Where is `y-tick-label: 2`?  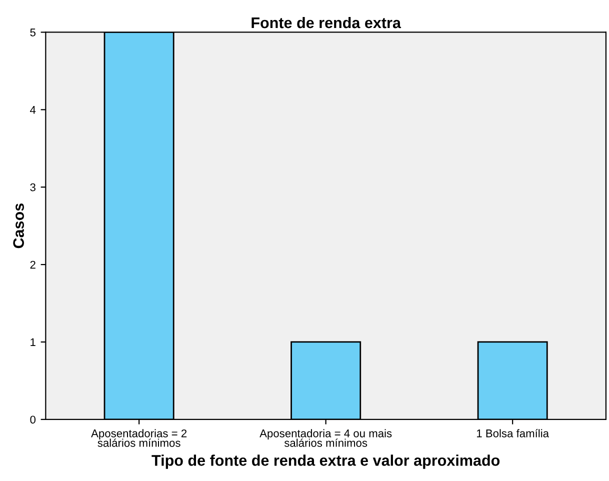 y-tick-label: 2 is located at coordinates (33, 264).